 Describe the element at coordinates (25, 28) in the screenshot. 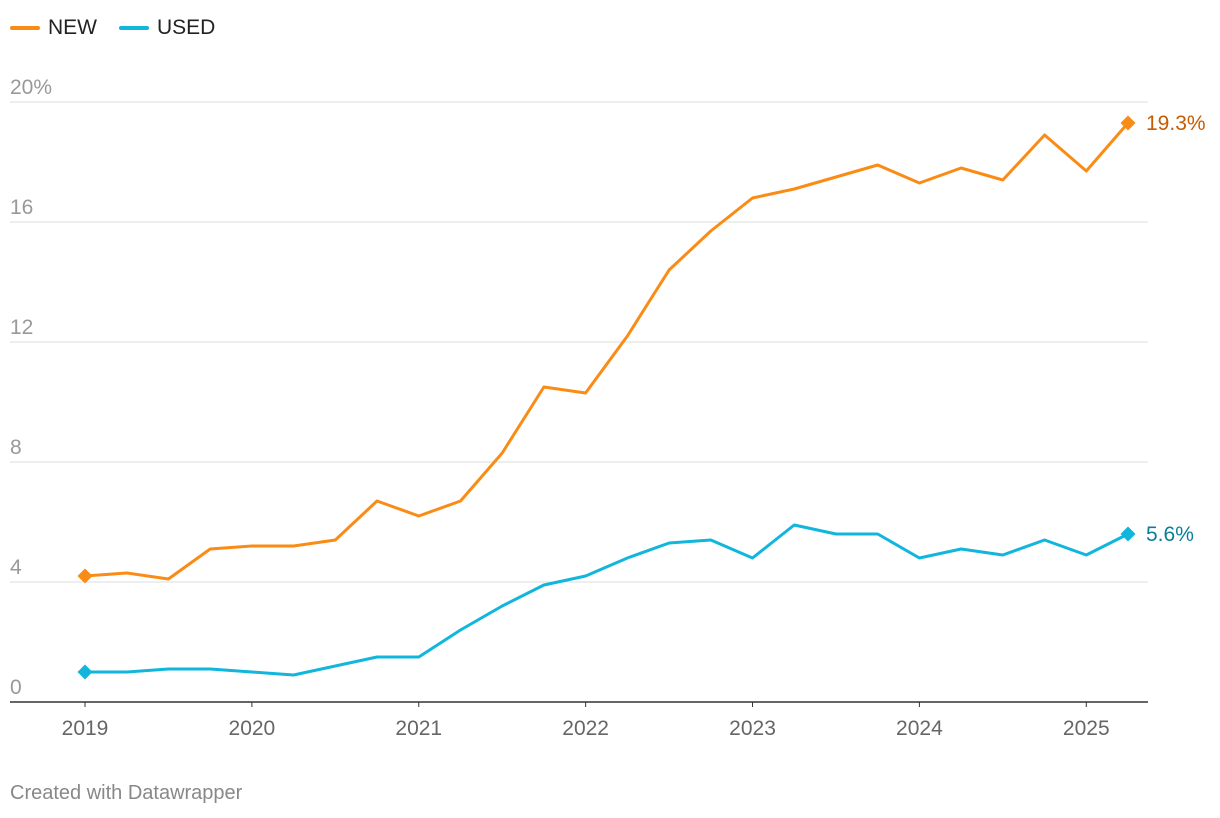

I see `legend-swatch-new` at that location.